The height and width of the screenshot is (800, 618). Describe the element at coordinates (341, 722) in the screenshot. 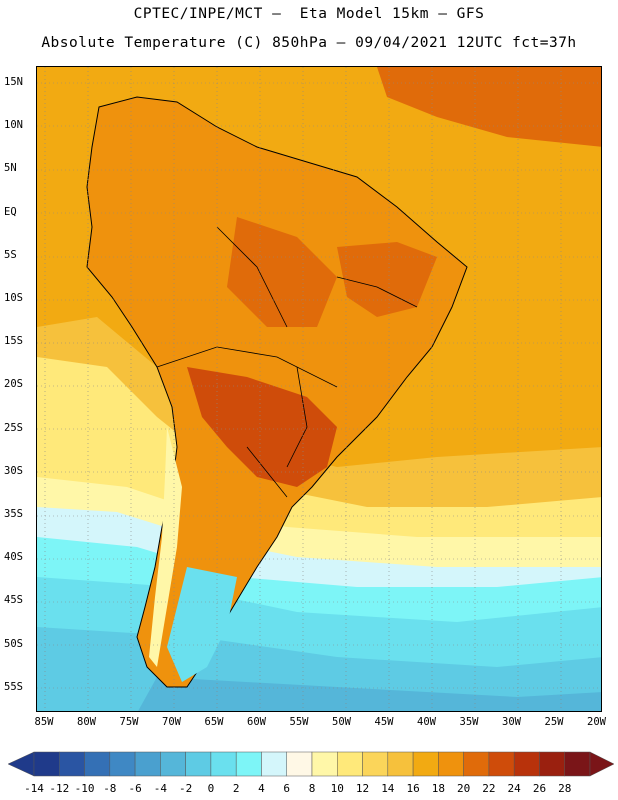

I see `lon-label: 50W` at that location.